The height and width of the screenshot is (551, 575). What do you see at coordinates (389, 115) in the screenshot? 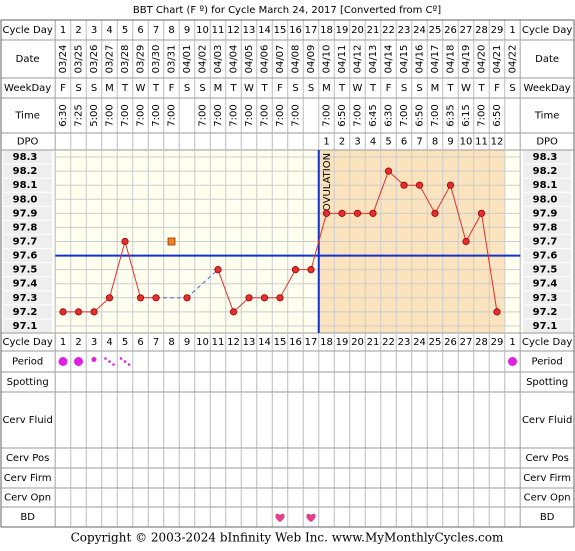
I see `time: 6:30` at bounding box center [389, 115].